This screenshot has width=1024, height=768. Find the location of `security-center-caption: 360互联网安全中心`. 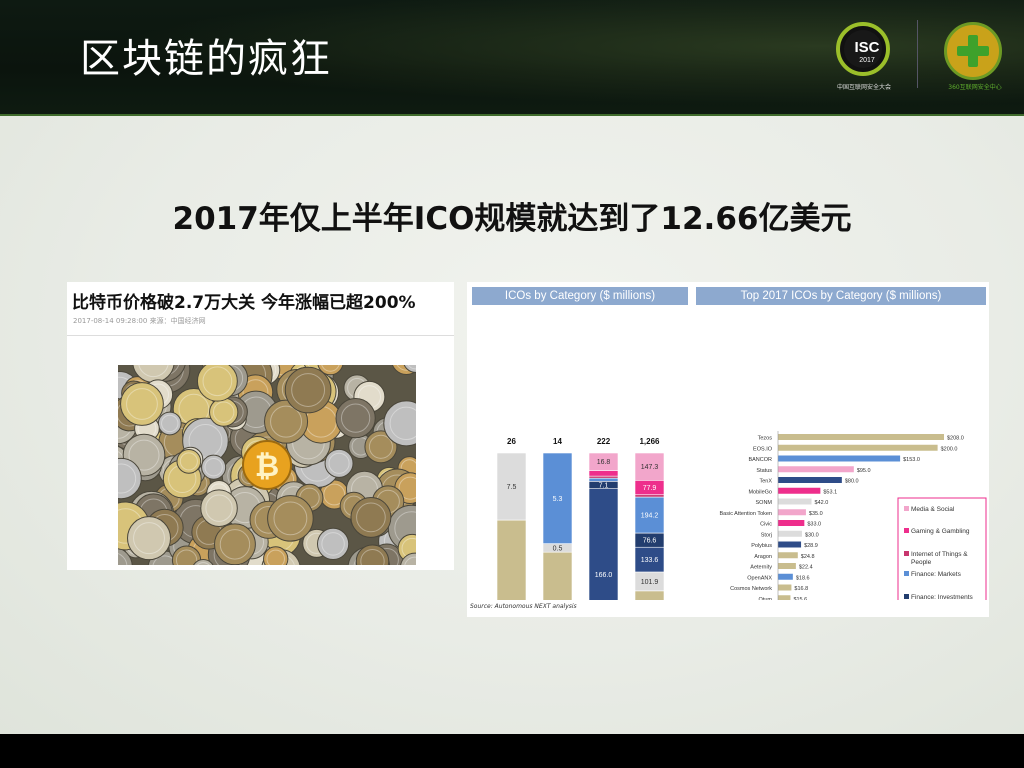

security-center-caption: 360互联网安全中心 is located at coordinates (975, 87).